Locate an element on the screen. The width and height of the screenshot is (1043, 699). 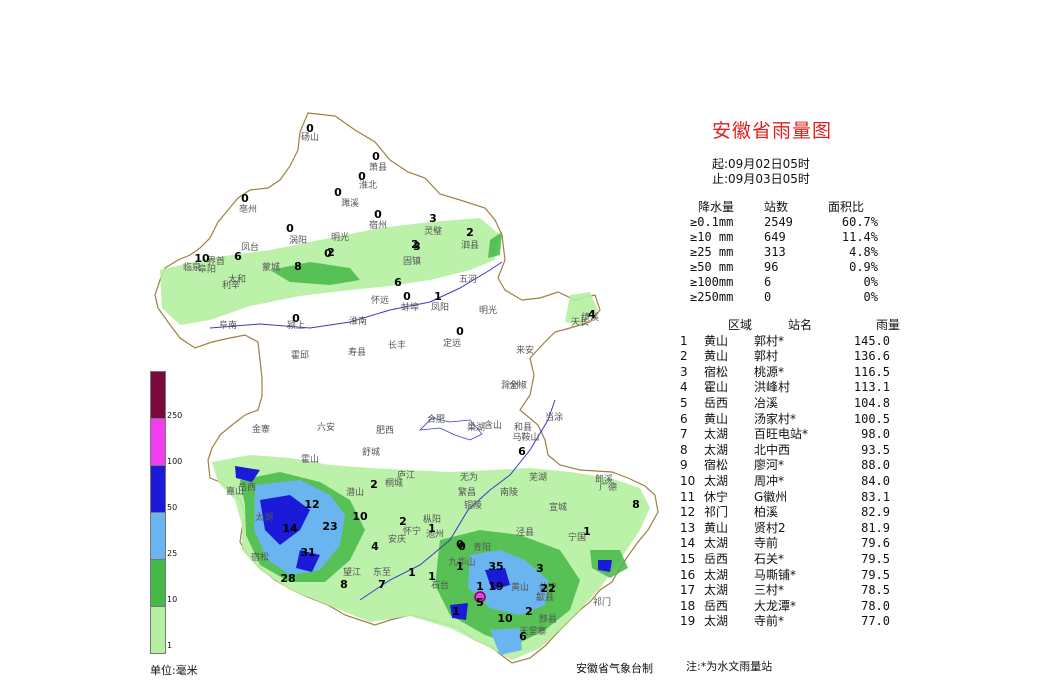
station-value: 35 is located at coordinates (495, 566).